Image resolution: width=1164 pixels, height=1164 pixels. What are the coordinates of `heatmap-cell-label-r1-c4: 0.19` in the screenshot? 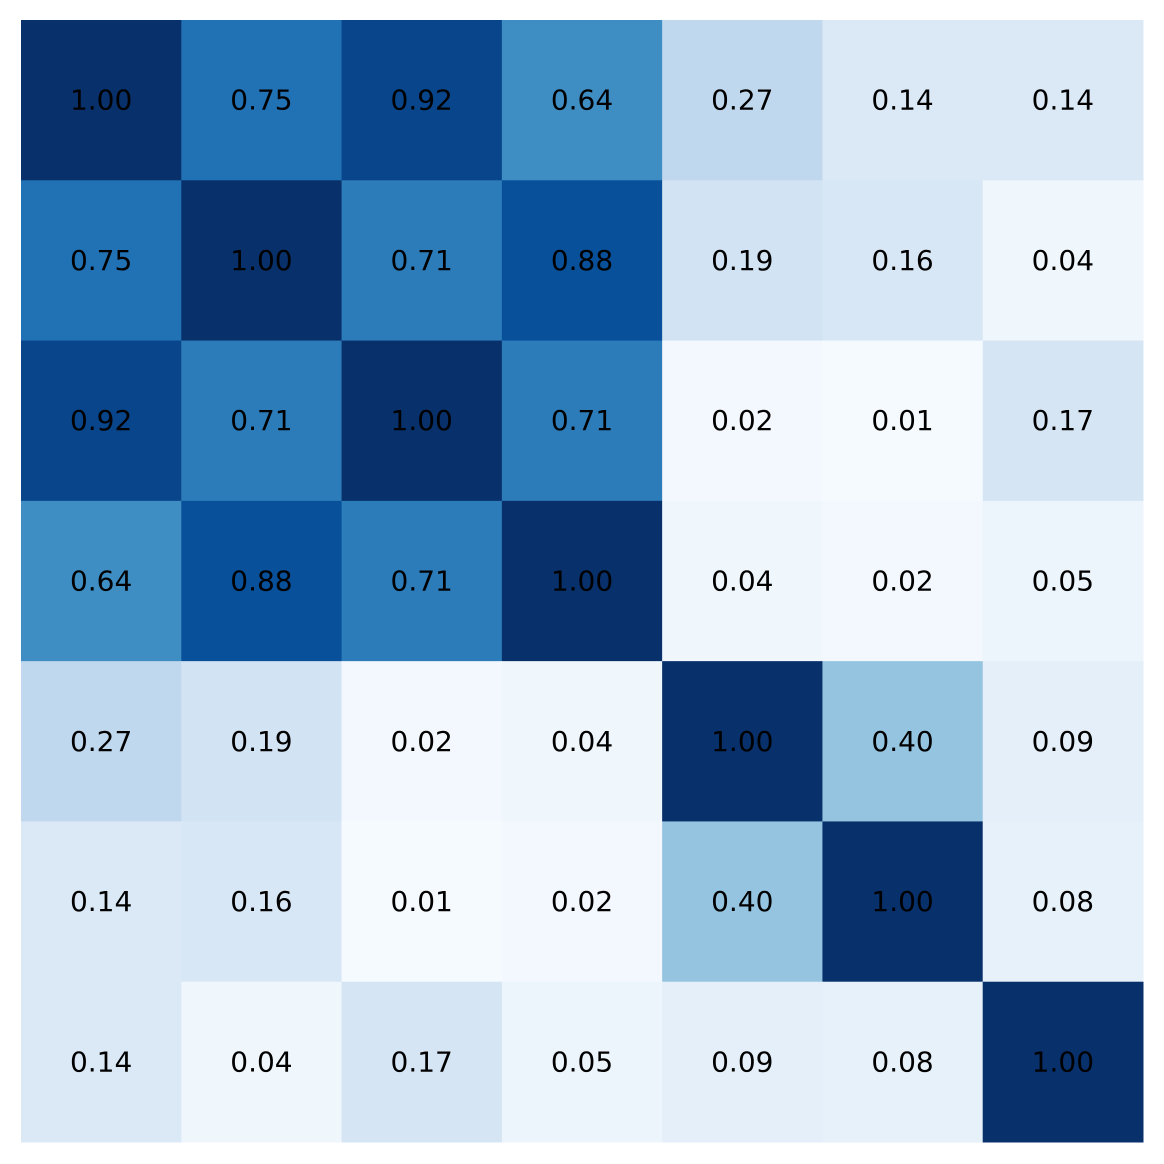 It's located at (742, 260).